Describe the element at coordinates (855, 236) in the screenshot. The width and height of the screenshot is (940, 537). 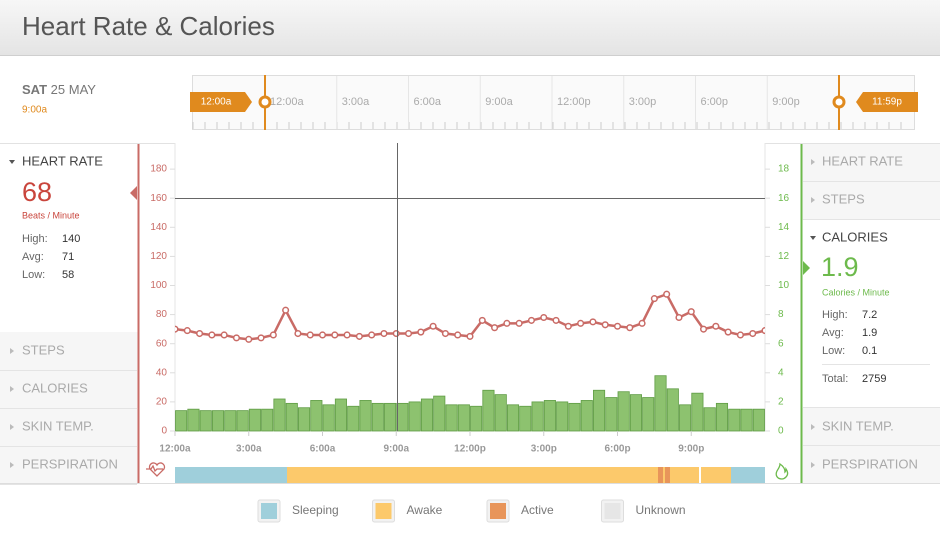
I see `metric-title: CALORIES` at that location.